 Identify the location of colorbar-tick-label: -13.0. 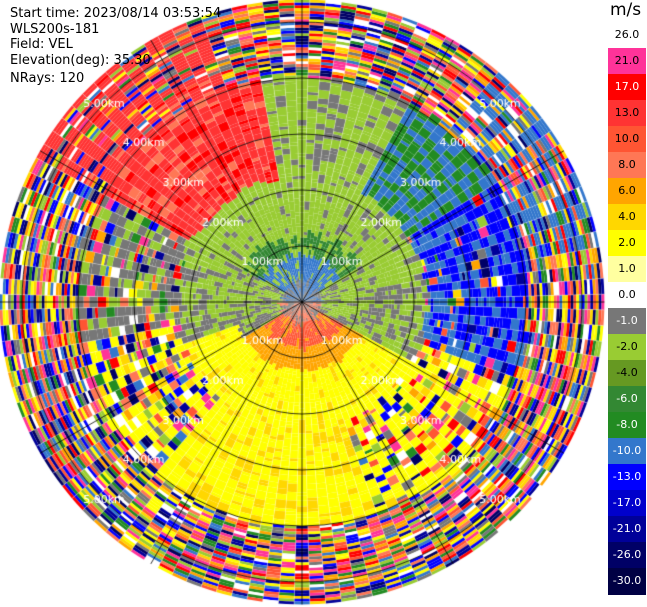
(627, 476).